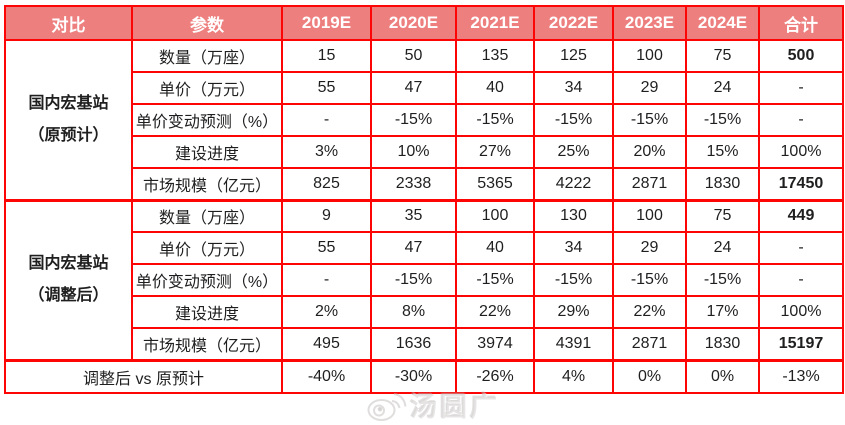 The width and height of the screenshot is (845, 425). What do you see at coordinates (495, 344) in the screenshot?
I see `value-cell: 3974` at bounding box center [495, 344].